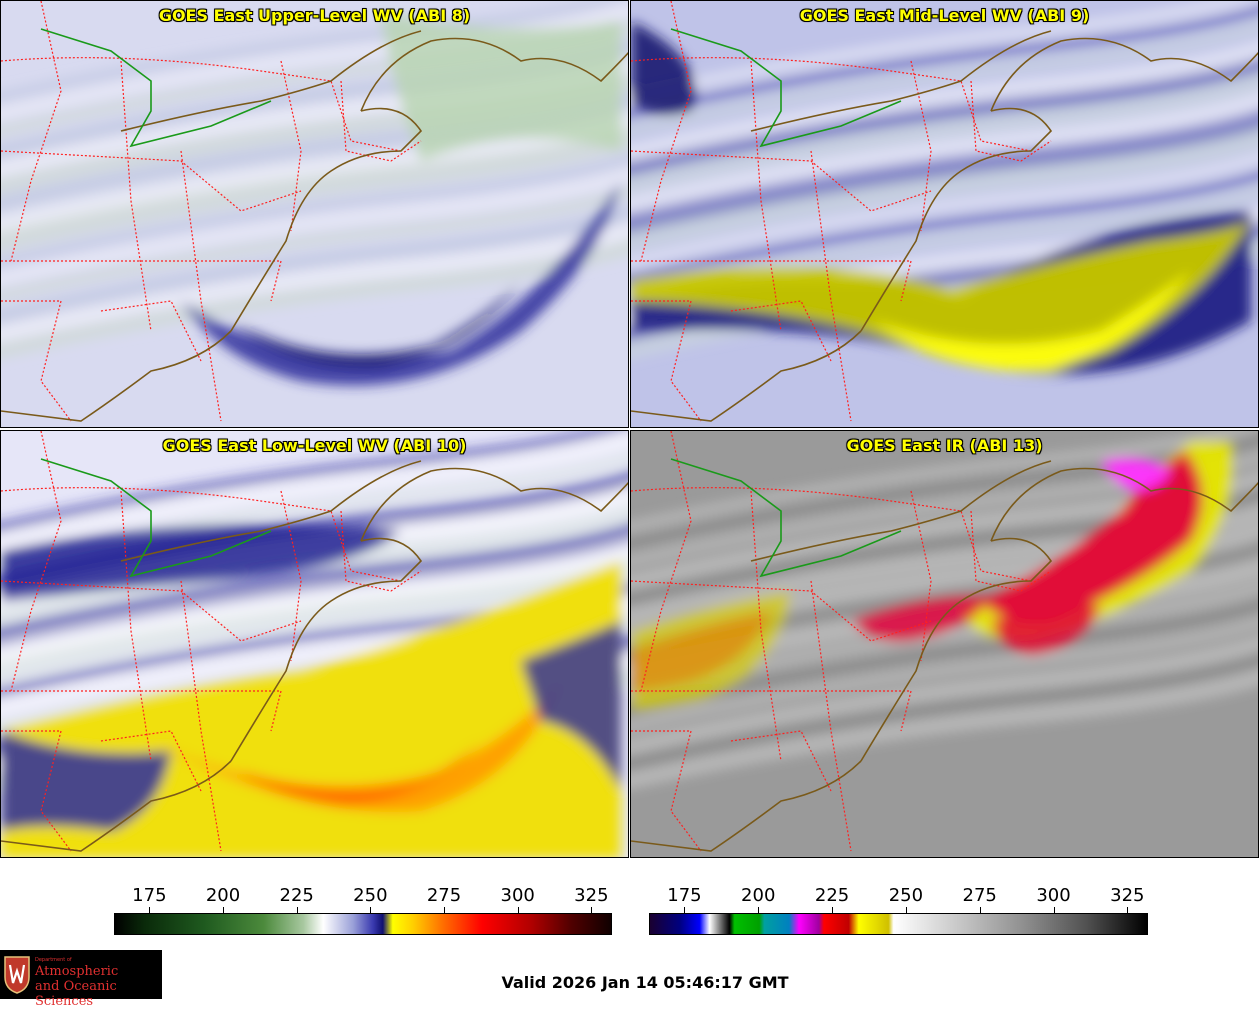 This screenshot has height=1009, width=1260. What do you see at coordinates (944, 445) in the screenshot?
I see `panel-title: GOES East IR (ABI 13)` at bounding box center [944, 445].